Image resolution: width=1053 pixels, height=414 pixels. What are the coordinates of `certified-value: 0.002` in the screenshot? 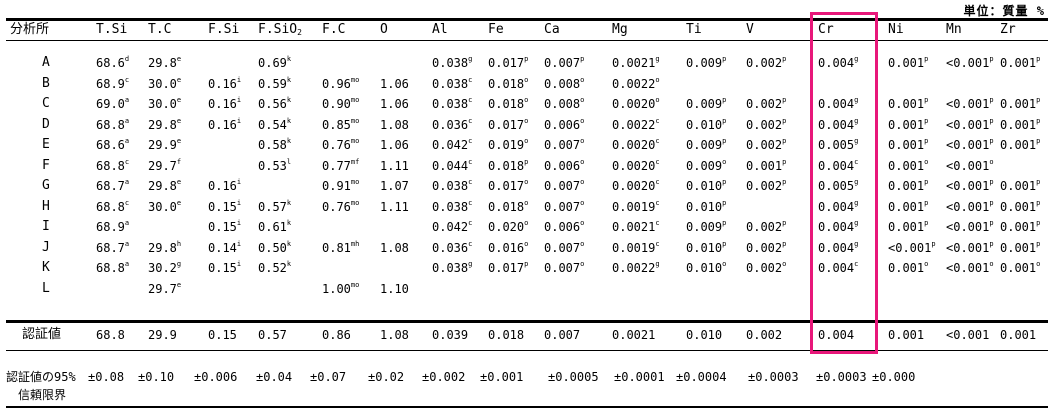 It's located at (764, 335).